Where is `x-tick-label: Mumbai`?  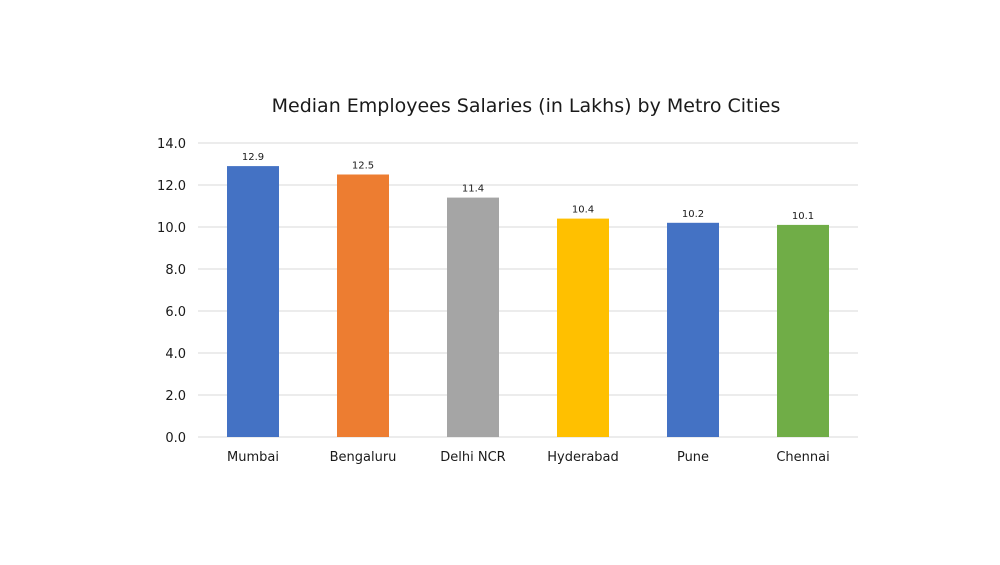
x-tick-label: Mumbai is located at coordinates (253, 457).